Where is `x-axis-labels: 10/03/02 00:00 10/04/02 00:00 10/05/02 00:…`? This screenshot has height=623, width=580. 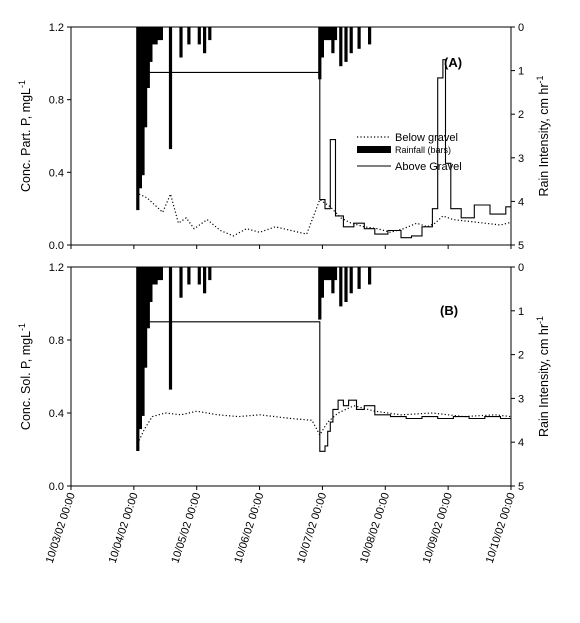 x-axis-labels: 10/03/02 00:00 10/04/02 00:00 10/05/02 00:… is located at coordinates (281, 528).